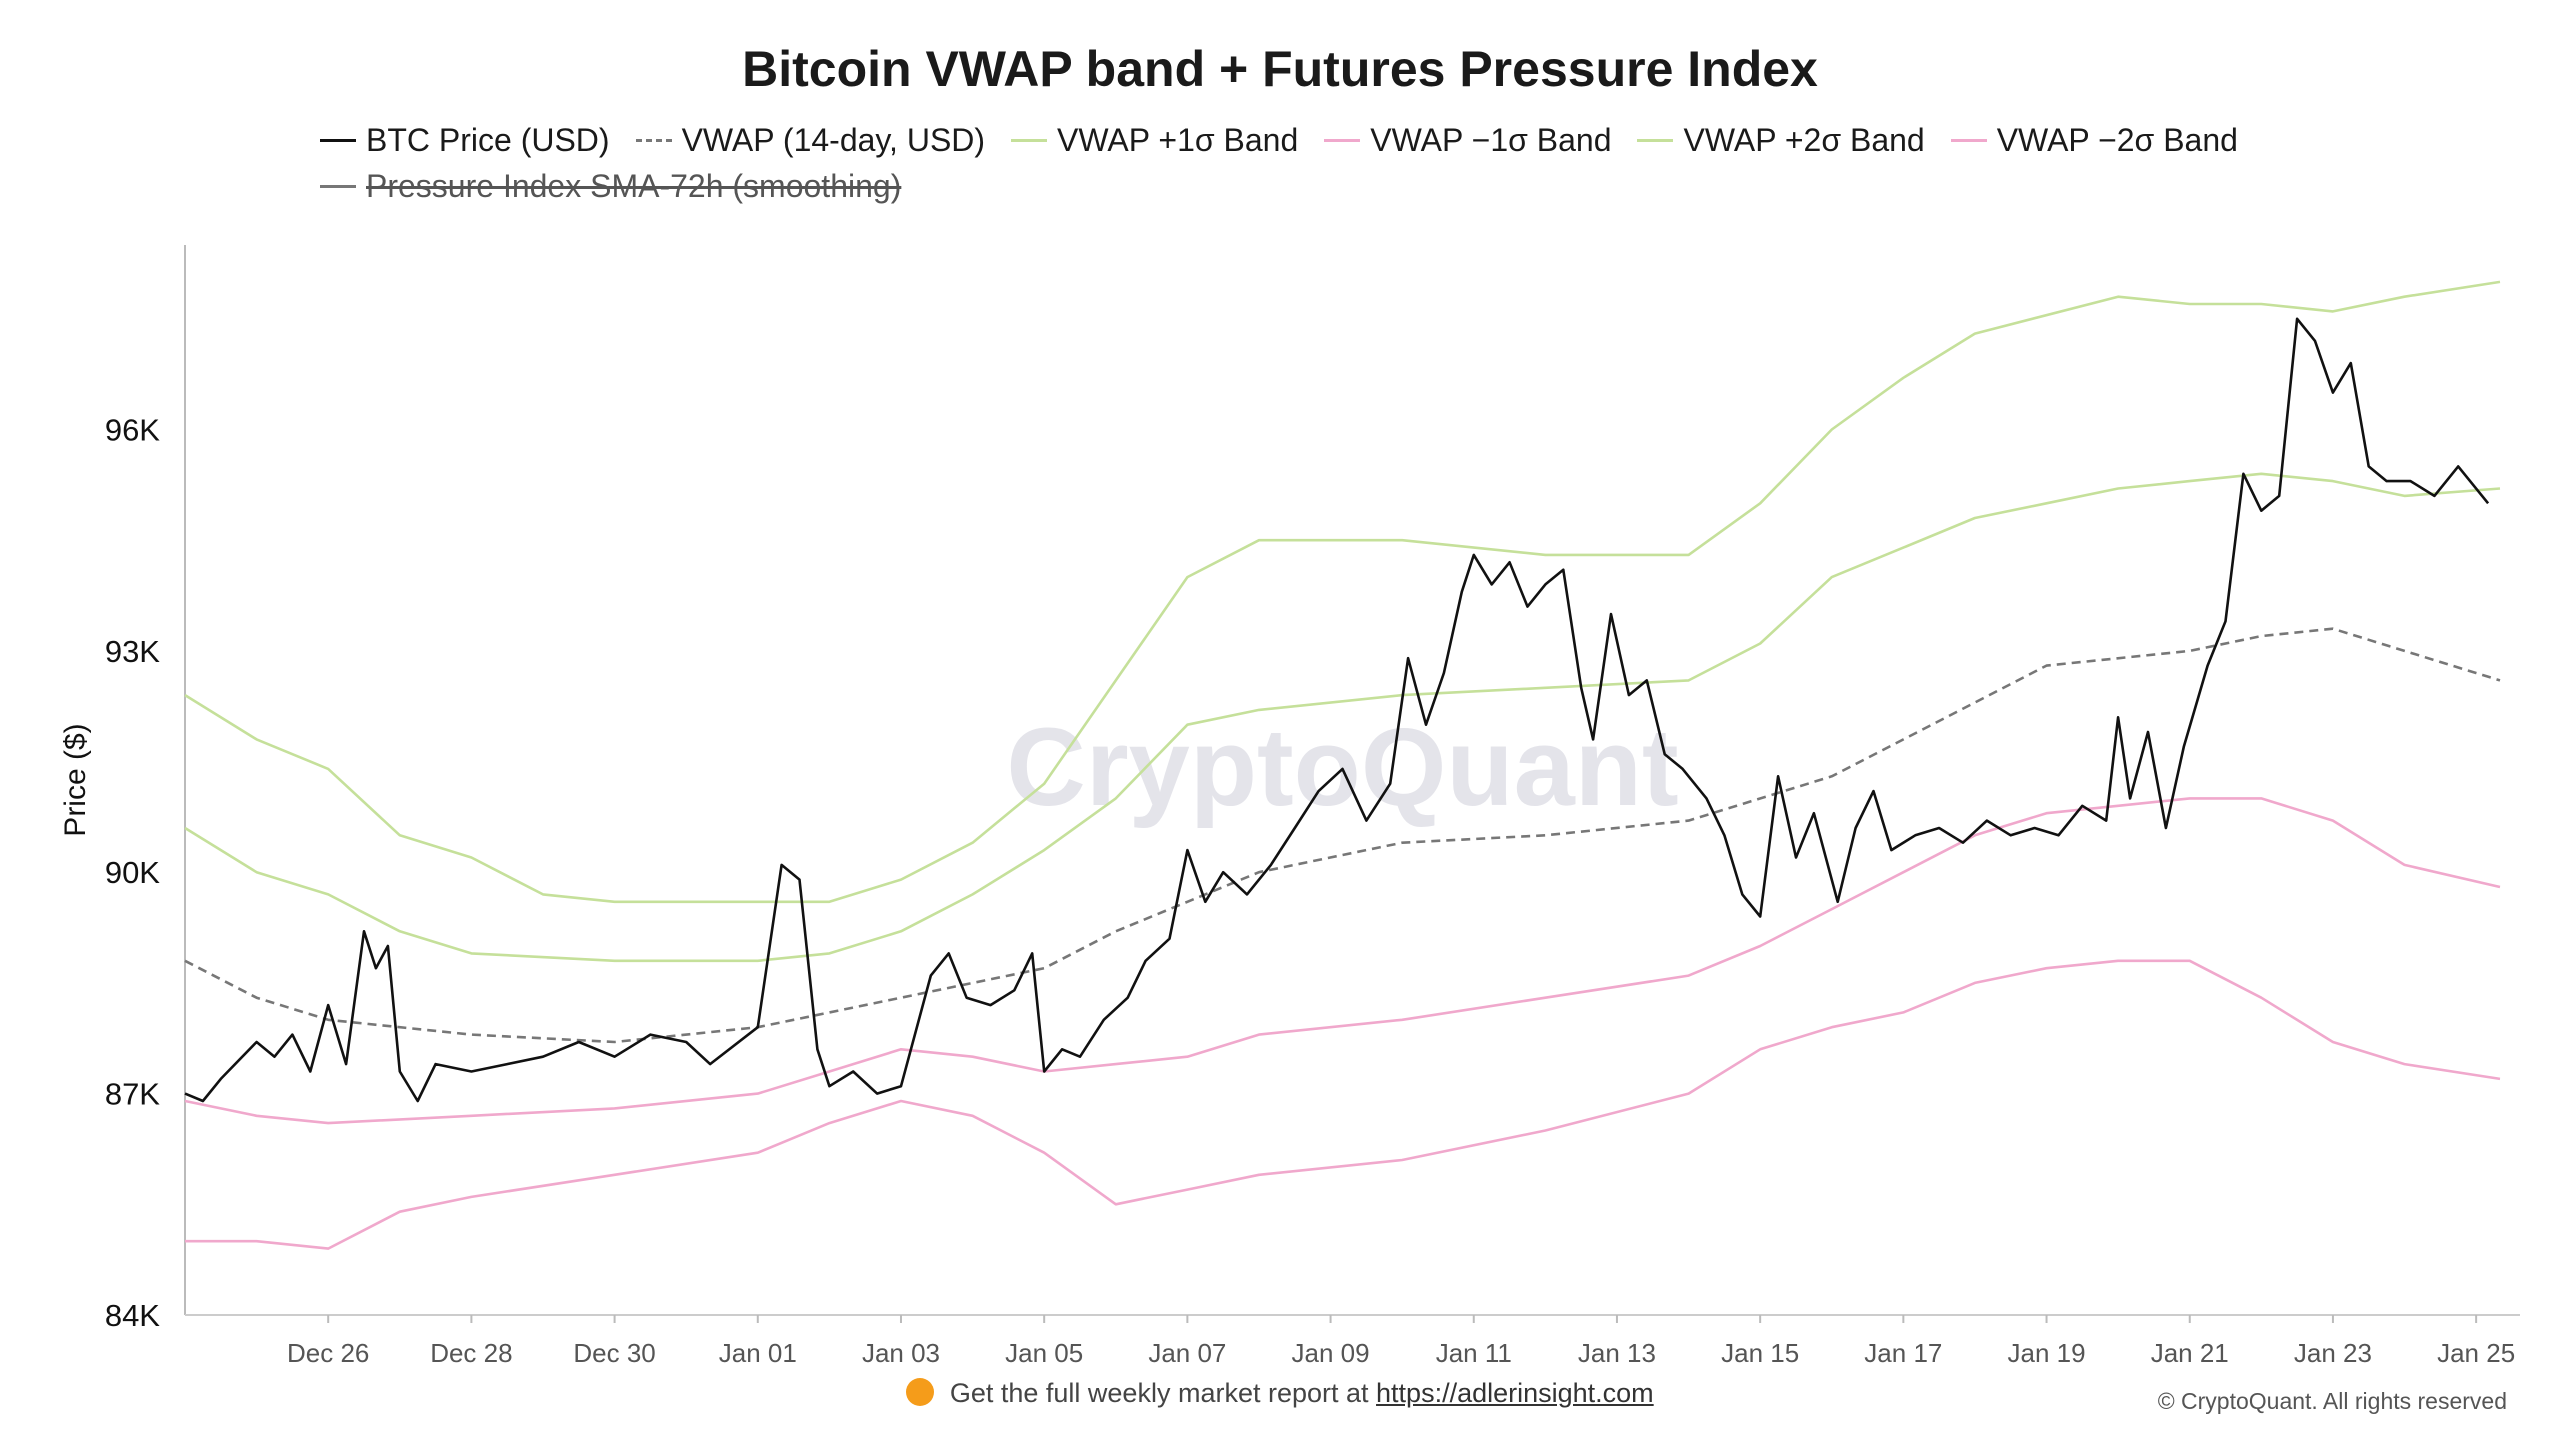 This screenshot has width=2560, height=1440. I want to click on y-tick-label: 93K, so click(132, 651).